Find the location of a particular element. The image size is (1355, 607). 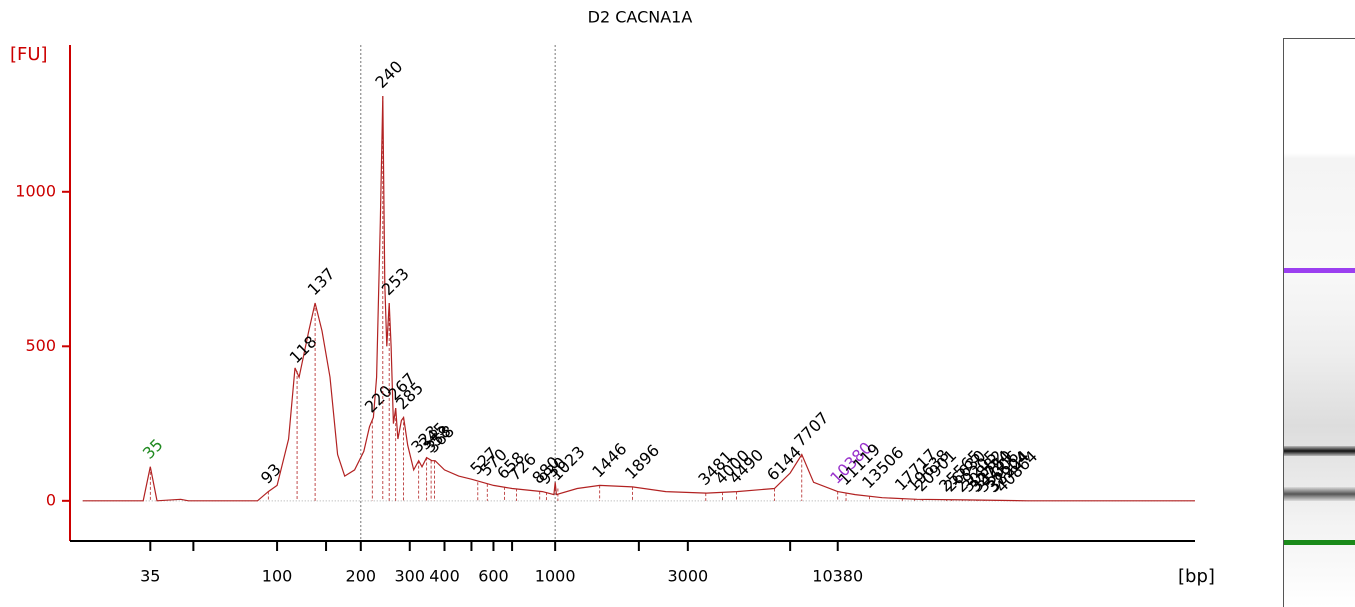

peak-label: 137 is located at coordinates (321, 281).